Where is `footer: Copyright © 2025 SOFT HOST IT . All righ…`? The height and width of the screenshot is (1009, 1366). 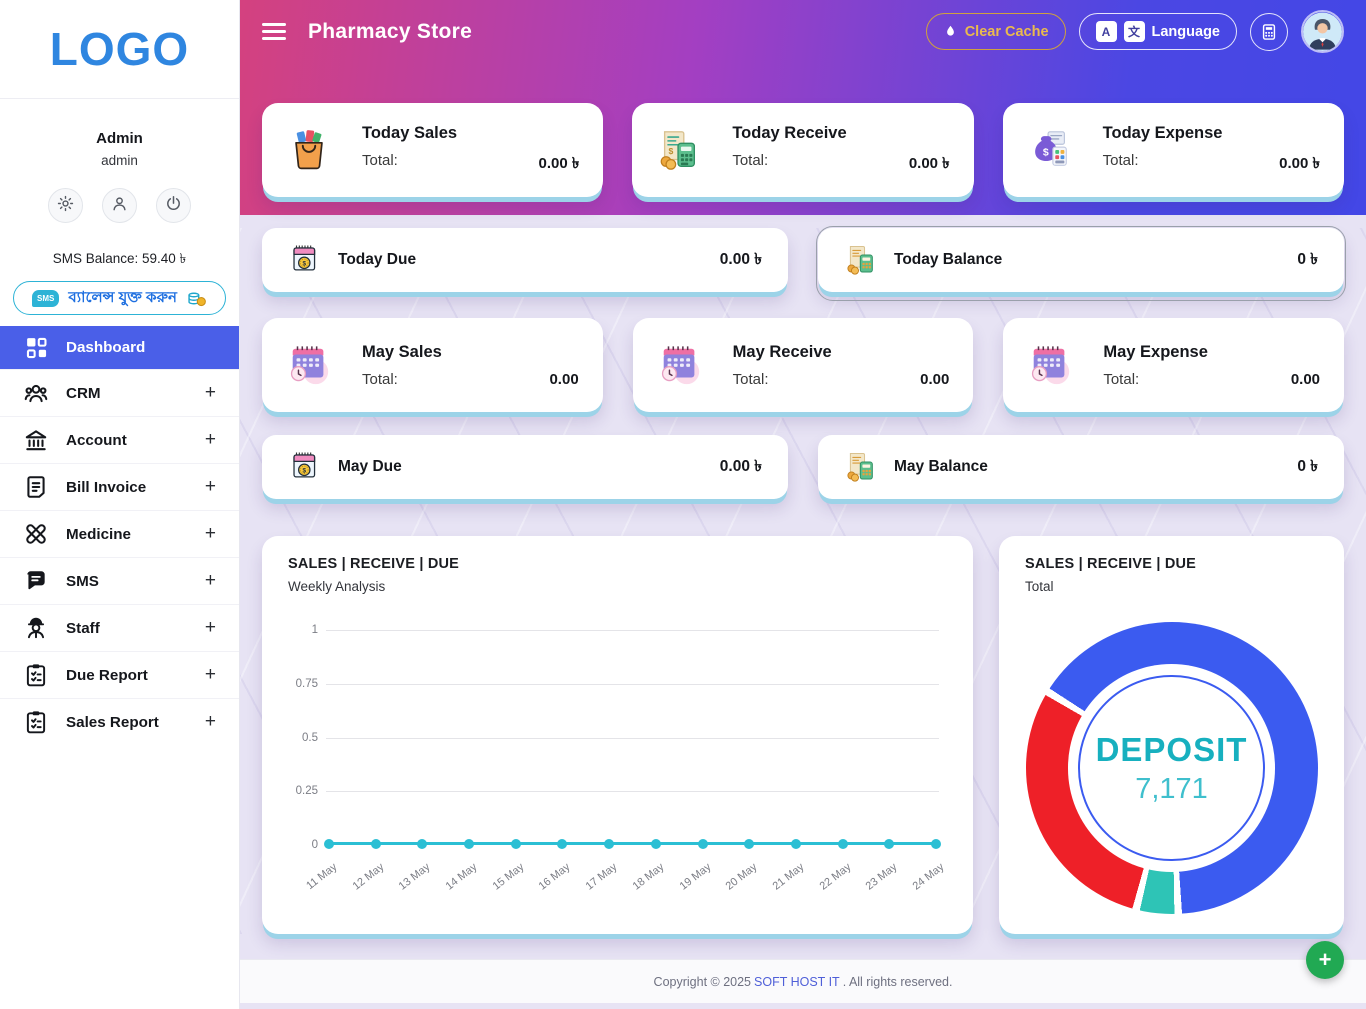
footer: Copyright © 2025 SOFT HOST IT . All righ… is located at coordinates (803, 981).